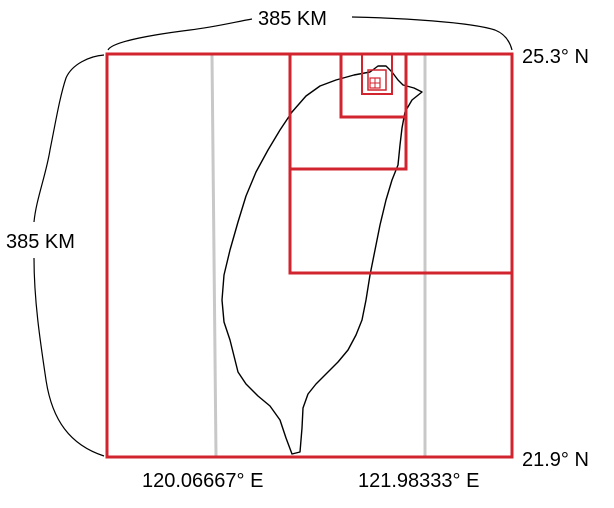  What do you see at coordinates (419, 481) in the screenshot?
I see `east-longitude-label: 121.98333° E` at bounding box center [419, 481].